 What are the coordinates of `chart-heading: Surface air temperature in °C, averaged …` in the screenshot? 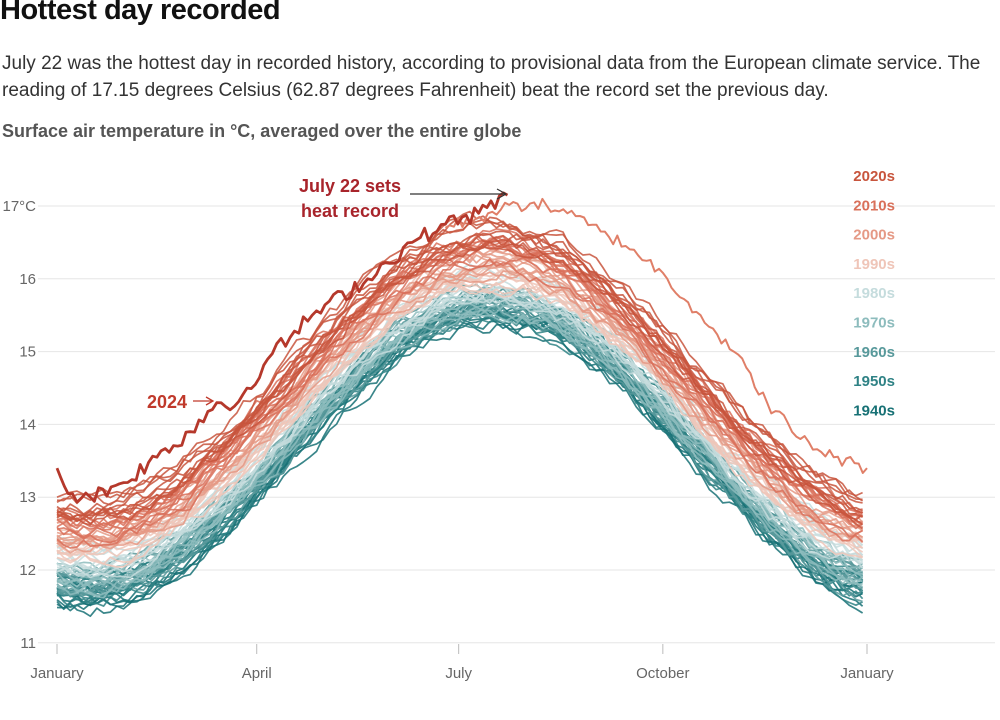 It's located at (262, 131).